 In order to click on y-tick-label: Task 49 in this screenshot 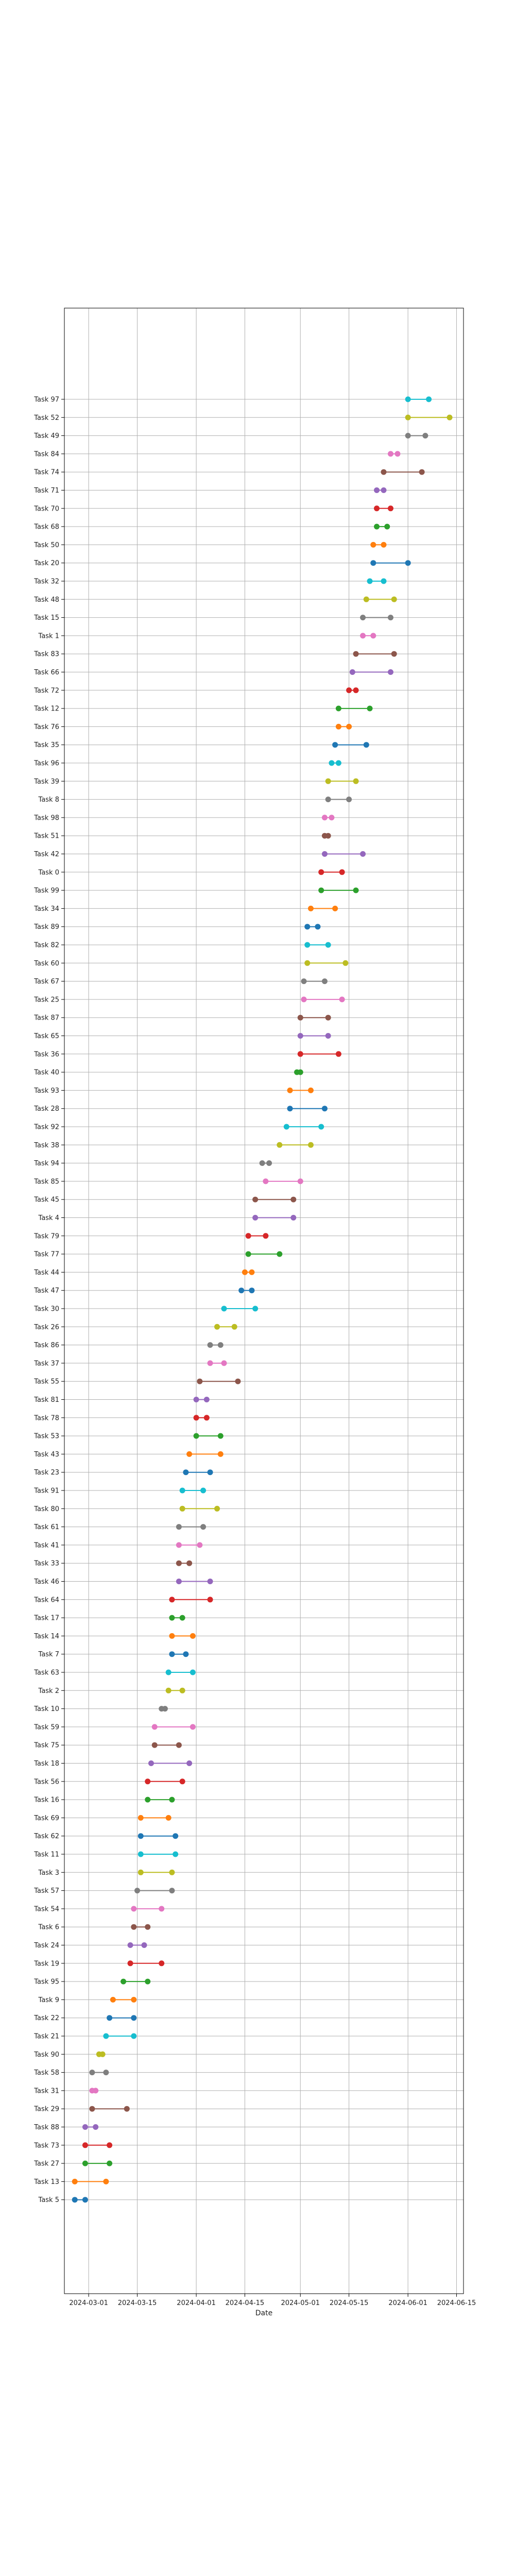, I will do `click(46, 436)`.